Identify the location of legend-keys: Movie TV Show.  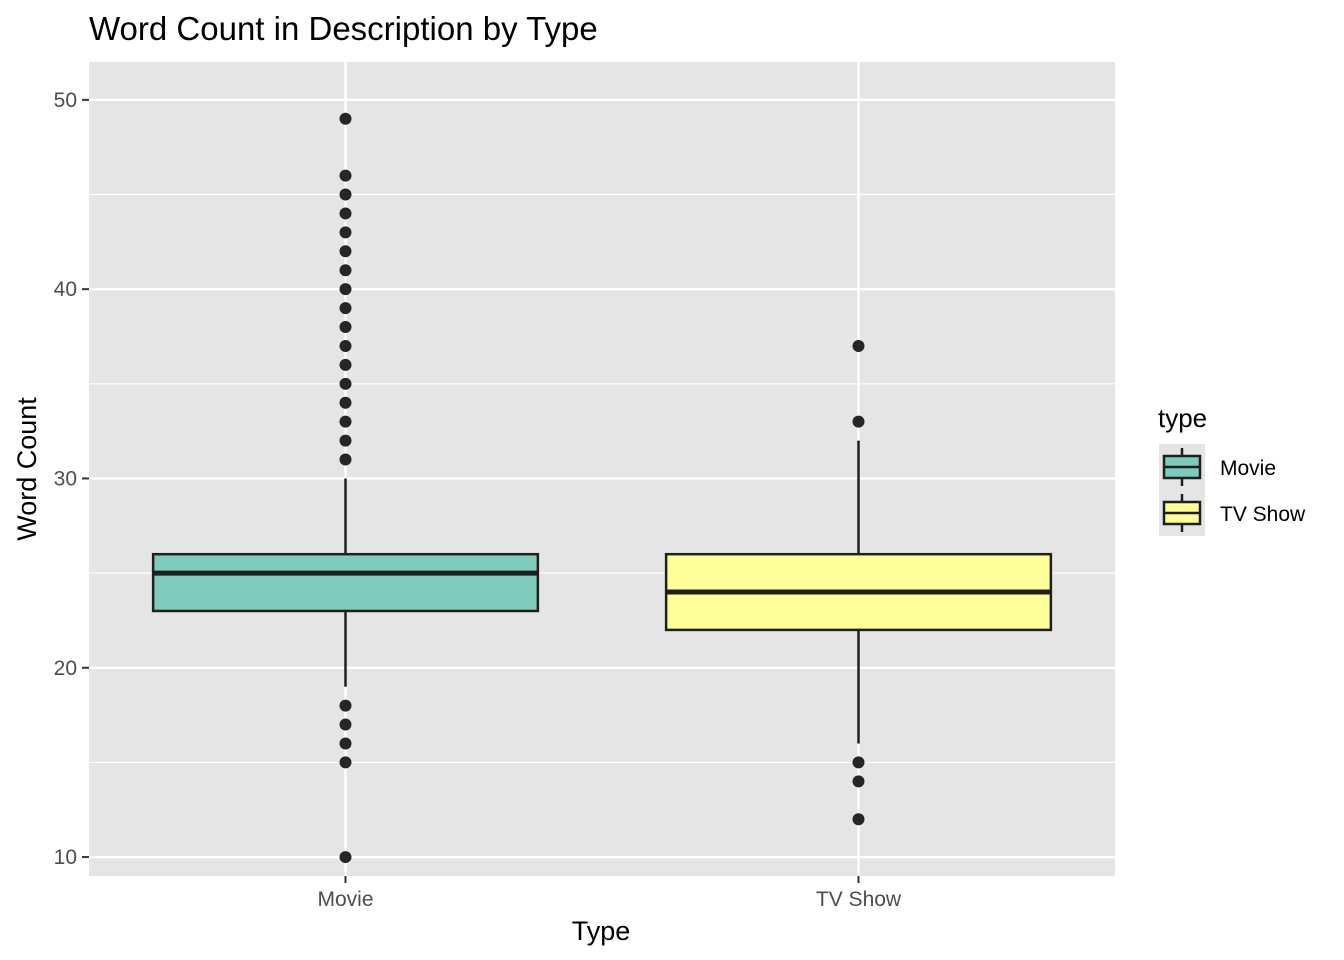
(1232, 490).